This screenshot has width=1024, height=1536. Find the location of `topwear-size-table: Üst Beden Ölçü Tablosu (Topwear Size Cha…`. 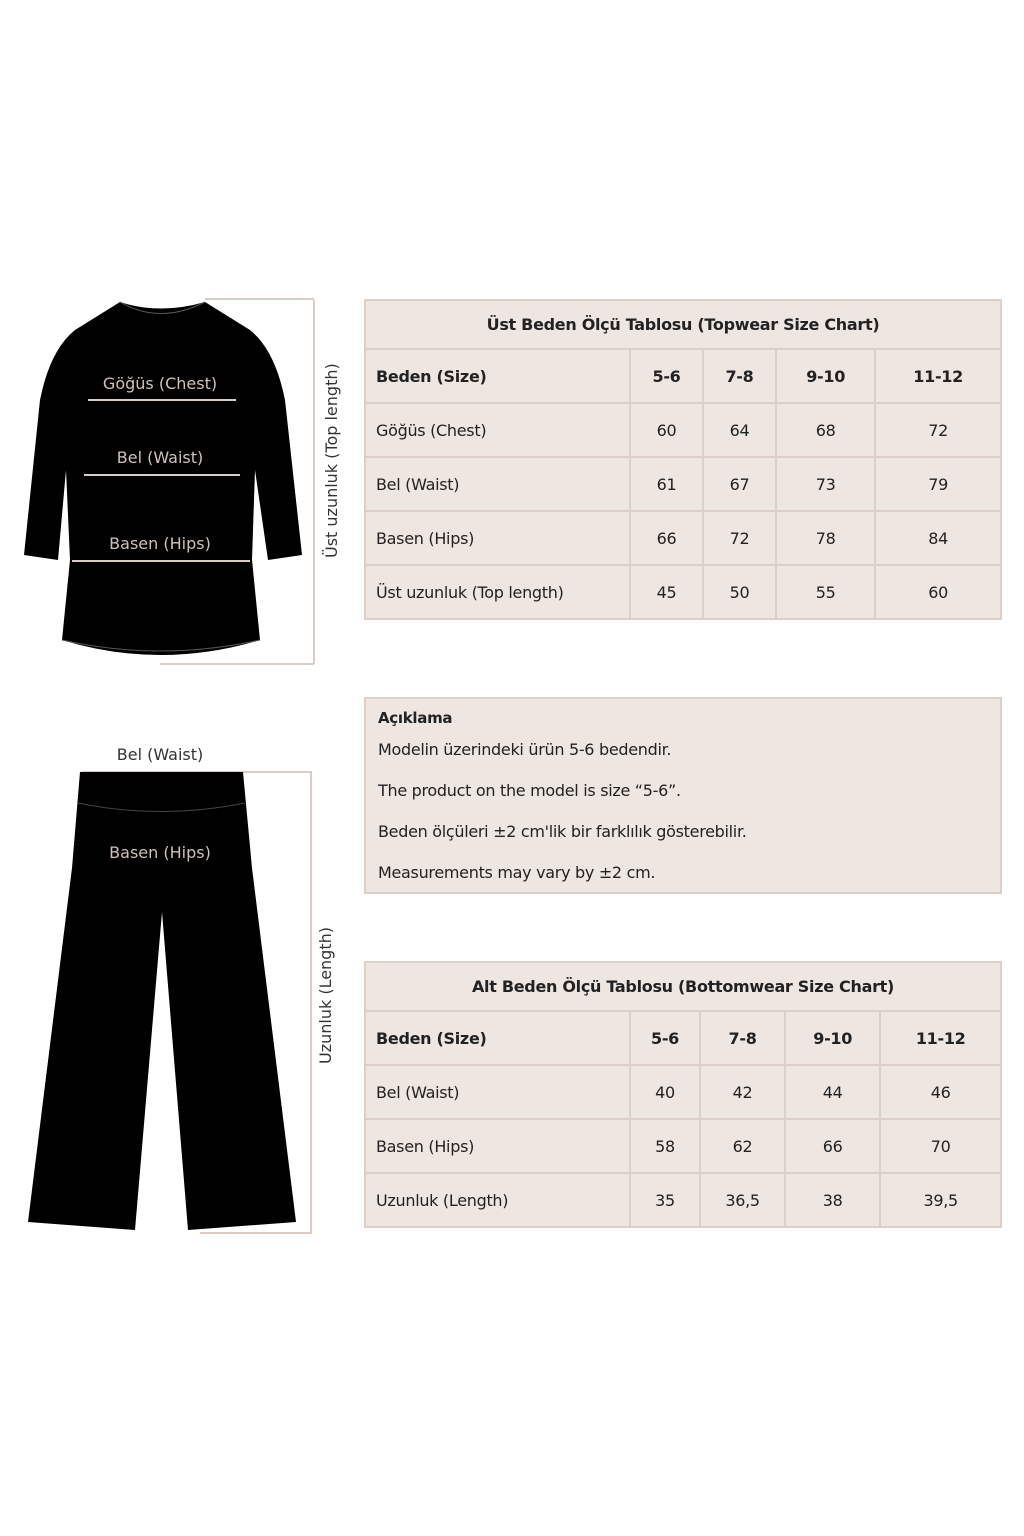

topwear-size-table: Üst Beden Ölçü Tablosu (Topwear Size Cha… is located at coordinates (683, 459).